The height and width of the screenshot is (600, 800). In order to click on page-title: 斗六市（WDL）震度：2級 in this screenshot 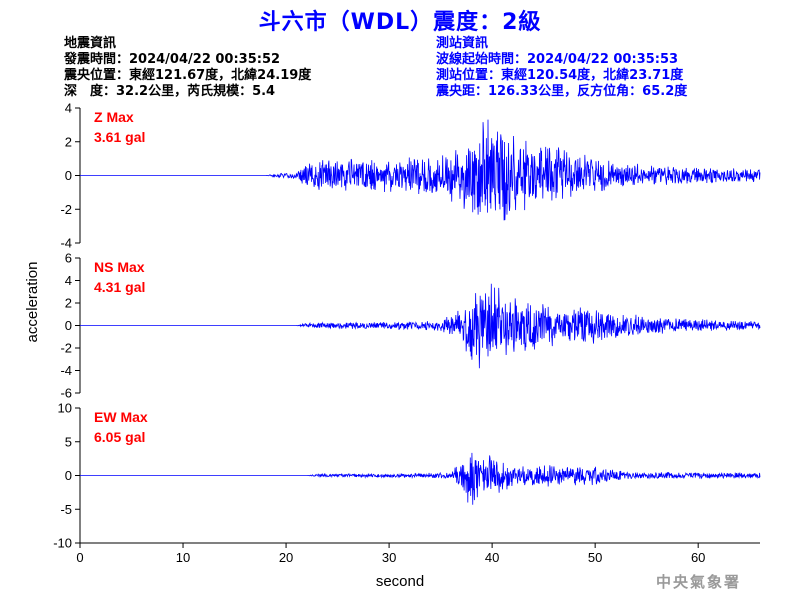, I will do `click(400, 22)`.